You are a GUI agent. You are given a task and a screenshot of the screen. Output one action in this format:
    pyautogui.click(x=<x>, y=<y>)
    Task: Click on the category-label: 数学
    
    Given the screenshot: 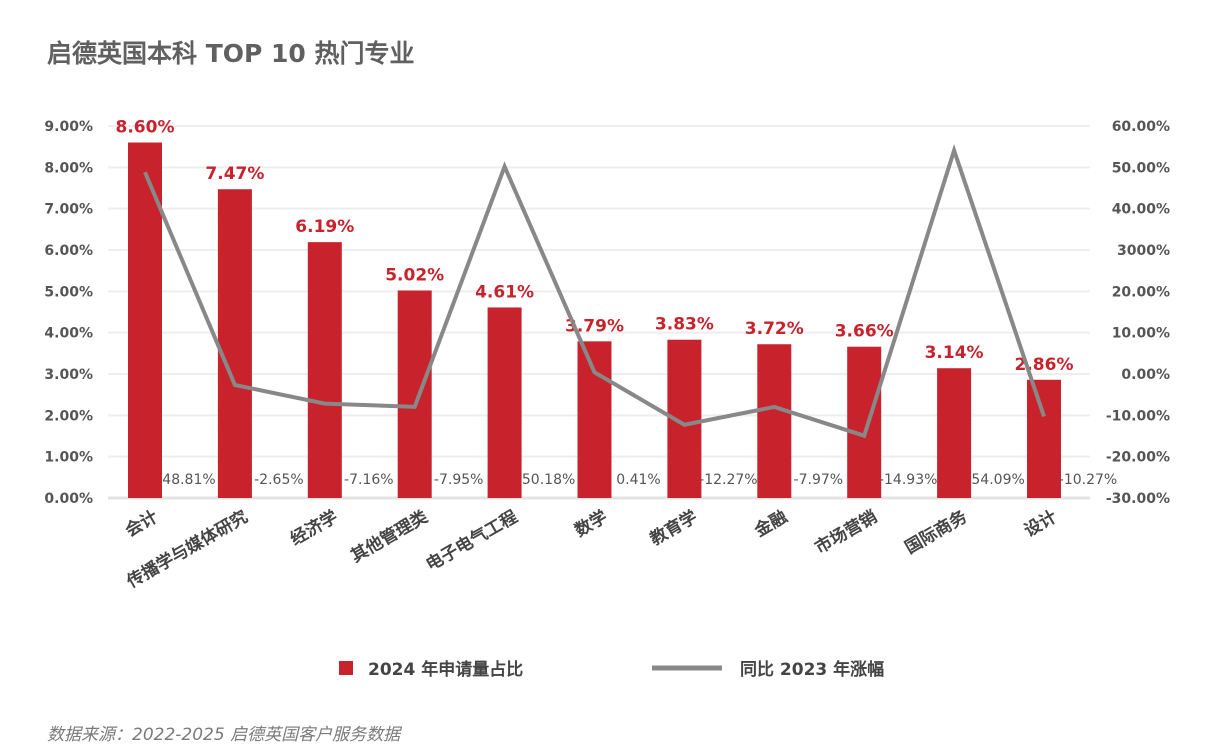 What is the action you would take?
    pyautogui.click(x=591, y=523)
    